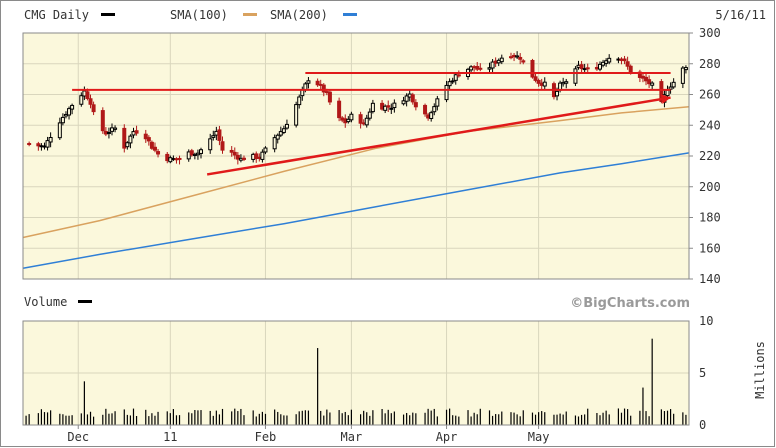 The height and width of the screenshot is (448, 776). I want to click on volume-y-axis-title: Millions, so click(760, 370).